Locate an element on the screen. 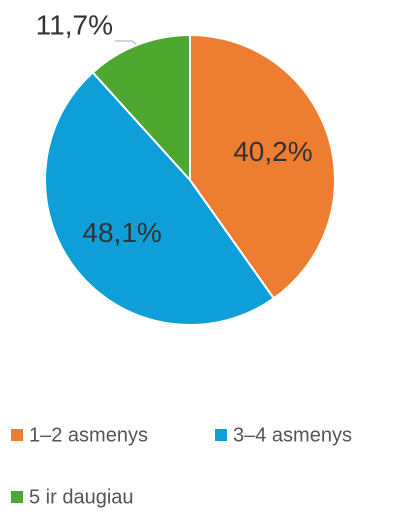 The width and height of the screenshot is (412, 511). value-label: 40,2% is located at coordinates (272, 151).